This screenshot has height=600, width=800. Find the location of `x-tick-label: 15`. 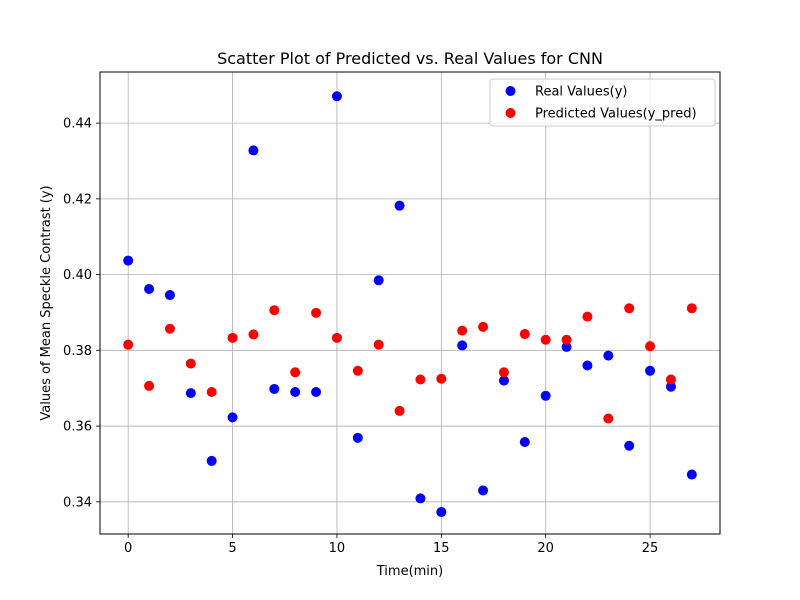

x-tick-label: 15 is located at coordinates (441, 548).